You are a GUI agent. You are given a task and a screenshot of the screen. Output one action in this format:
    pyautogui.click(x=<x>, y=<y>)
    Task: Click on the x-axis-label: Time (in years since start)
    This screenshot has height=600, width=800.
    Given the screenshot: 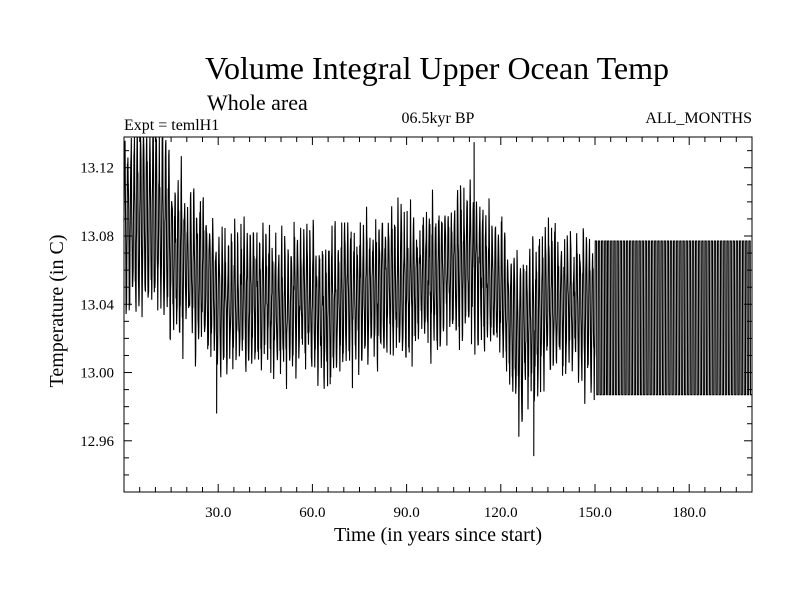 What is the action you would take?
    pyautogui.click(x=438, y=535)
    